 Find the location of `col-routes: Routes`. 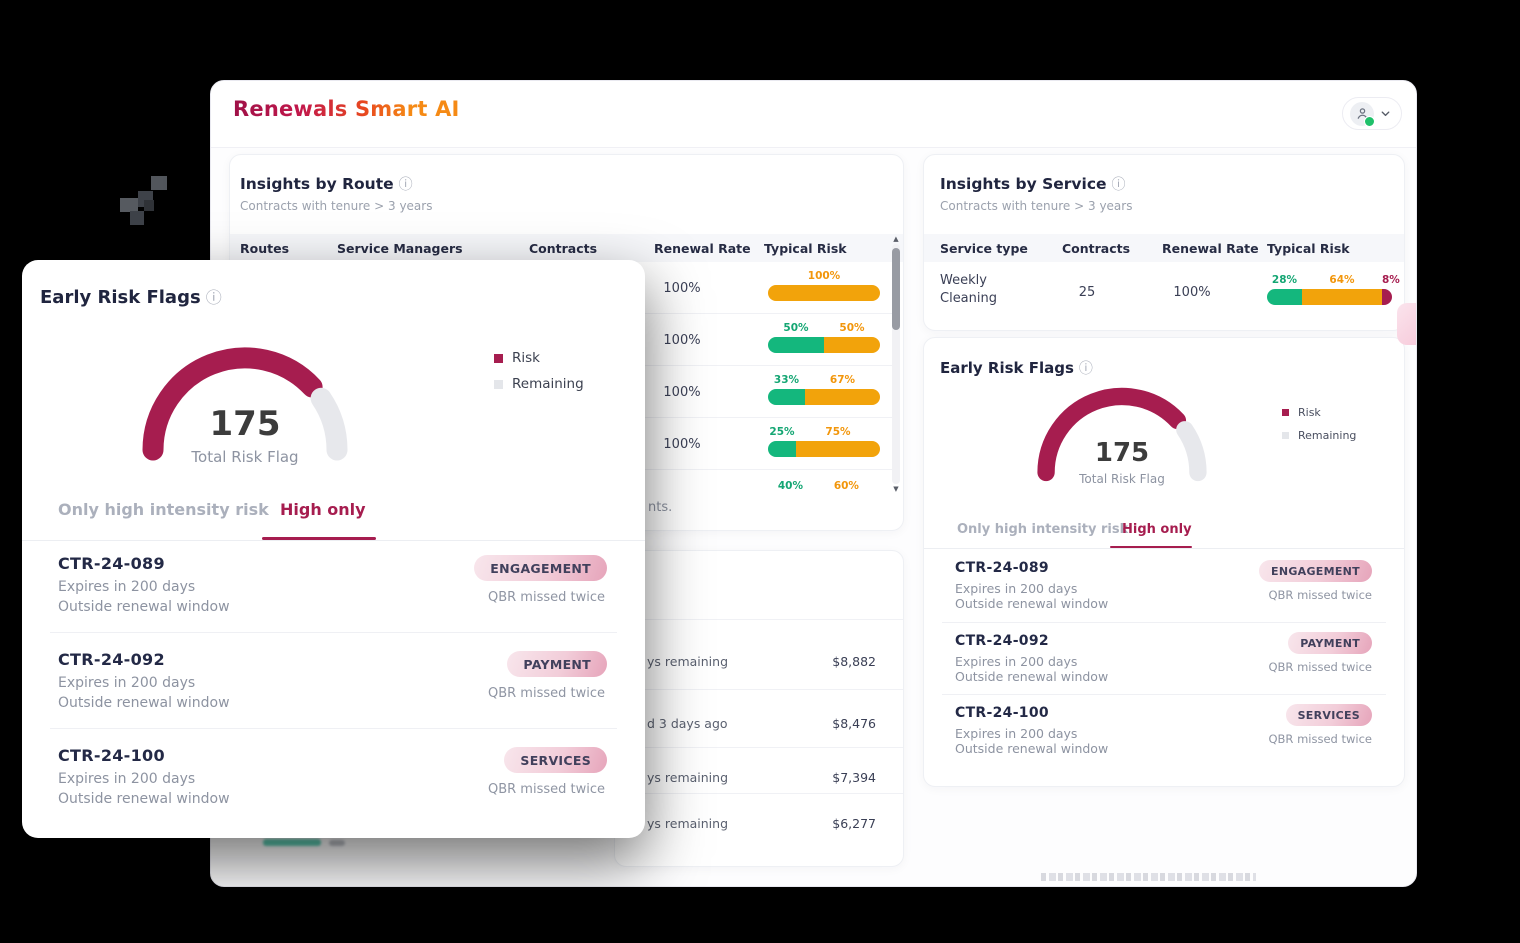

col-routes: Routes is located at coordinates (265, 248).